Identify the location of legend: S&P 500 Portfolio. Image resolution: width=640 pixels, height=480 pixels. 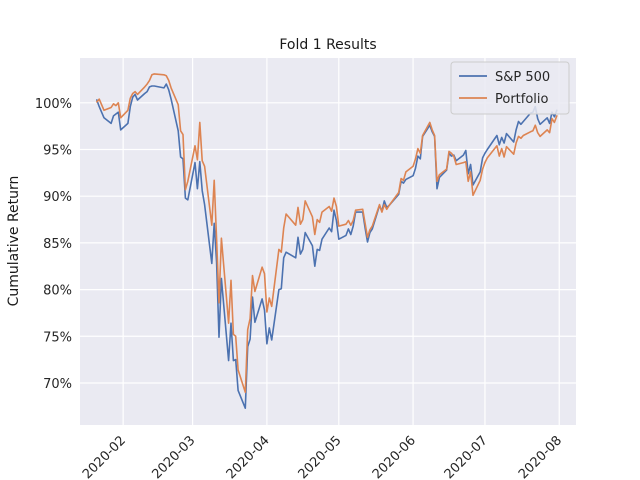
(510, 88).